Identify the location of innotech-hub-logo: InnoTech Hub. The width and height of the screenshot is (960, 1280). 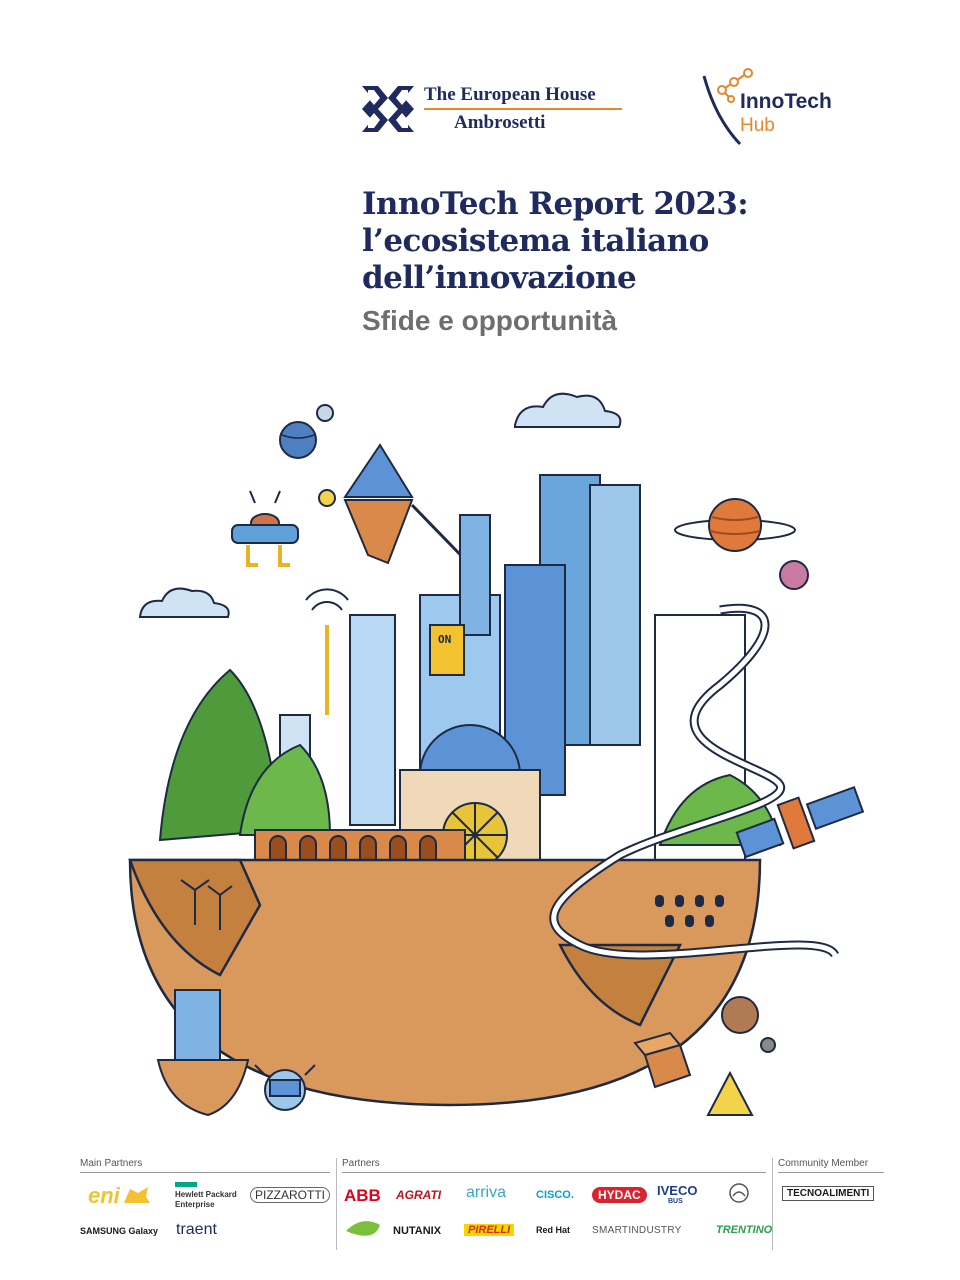
(785, 108).